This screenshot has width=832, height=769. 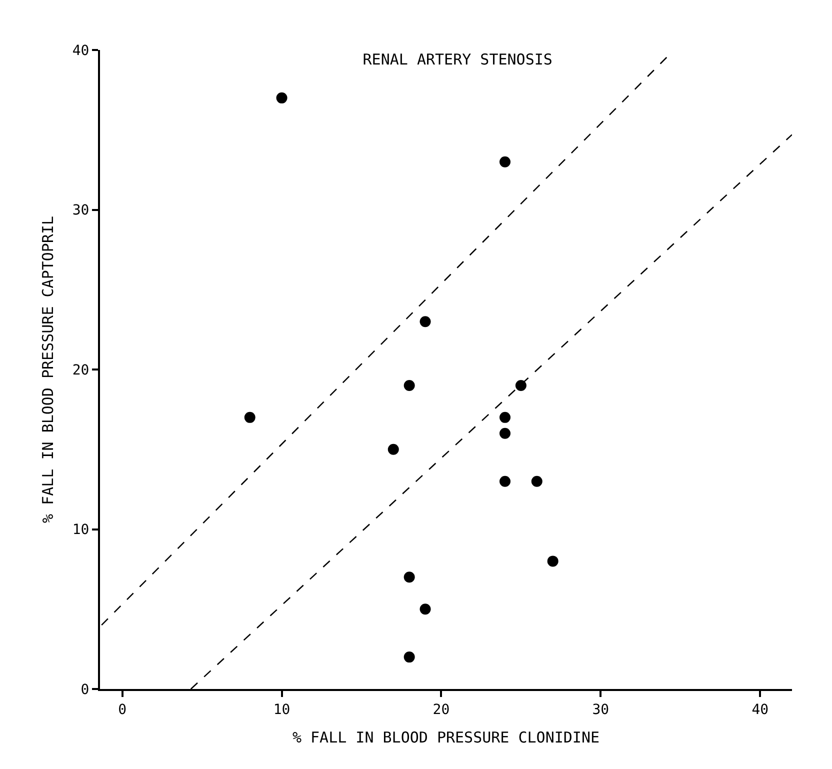 What do you see at coordinates (441, 710) in the screenshot?
I see `x-tick-label: 20` at bounding box center [441, 710].